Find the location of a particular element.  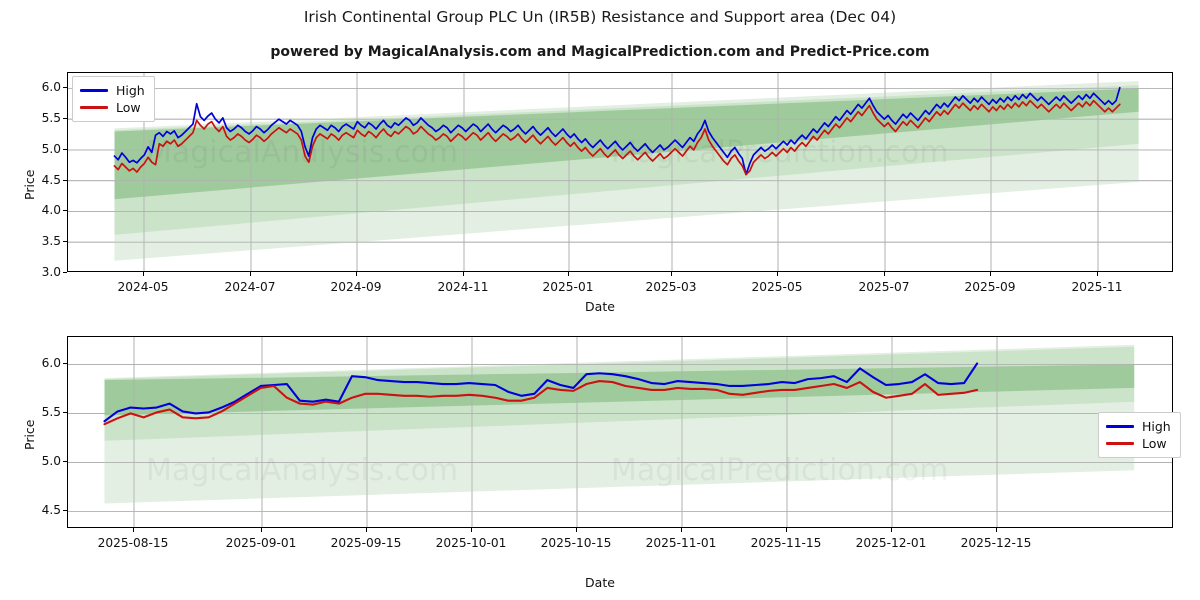

legend-bottom: High Low is located at coordinates (1139, 435).